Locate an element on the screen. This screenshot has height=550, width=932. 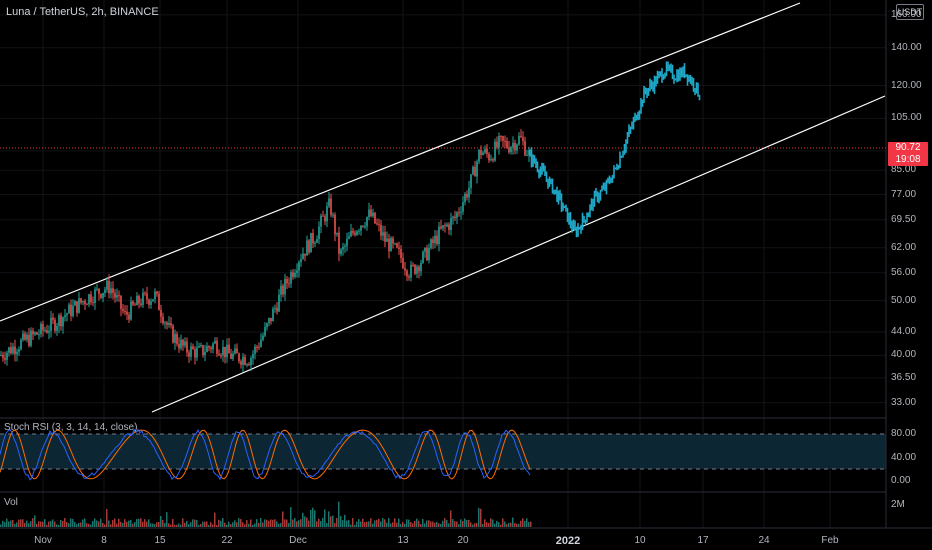
symbol-title: Luna / TetherUS, 2h, BINANCE is located at coordinates (82, 12).